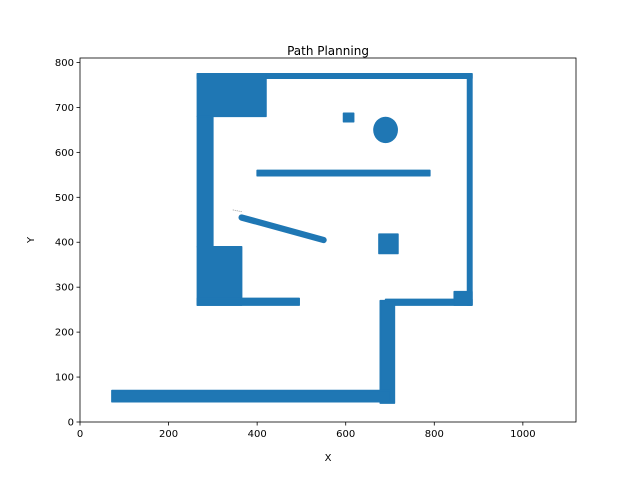 This screenshot has width=640, height=480. I want to click on x-tick-label: 200, so click(168, 434).